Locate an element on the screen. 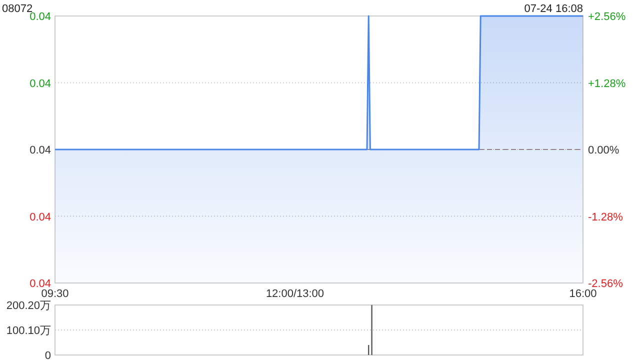 The width and height of the screenshot is (640, 360). x-tick-label: 16:00 is located at coordinates (583, 294).